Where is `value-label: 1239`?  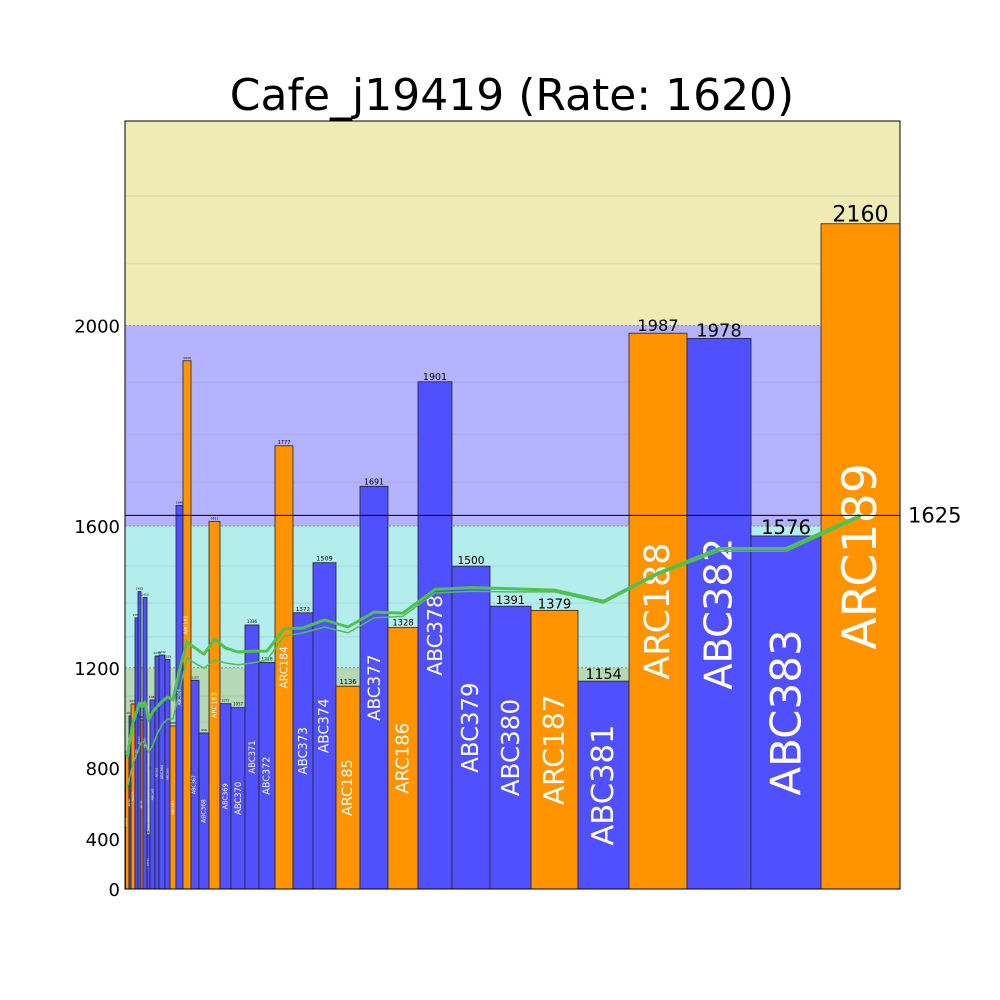
value-label: 1239 is located at coordinates (157, 653).